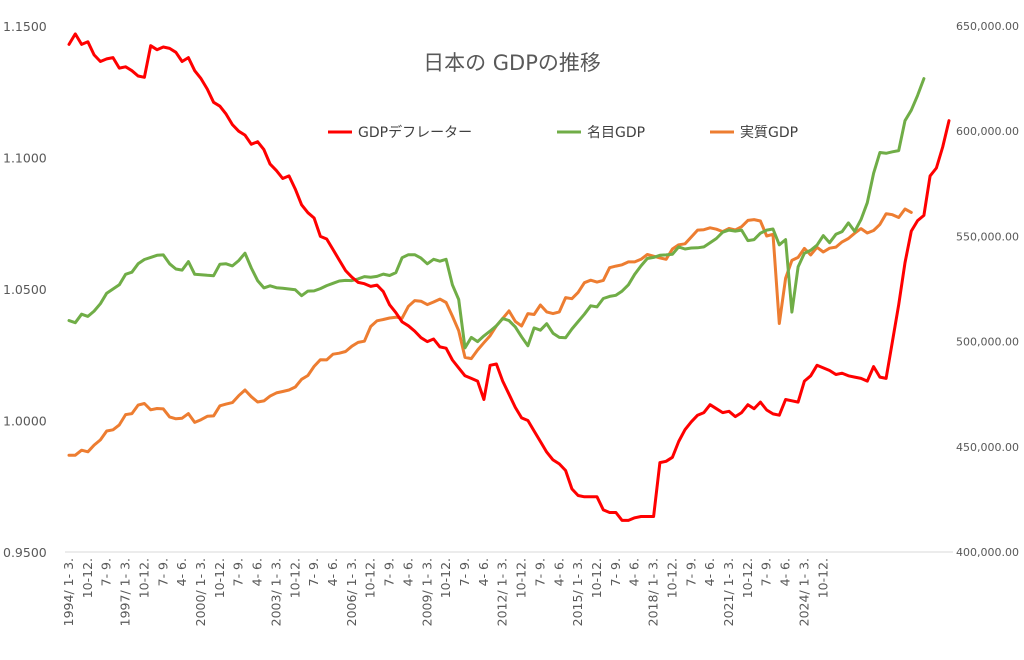  What do you see at coordinates (987, 26) in the screenshot?
I see `right-axis-tick-label: 650,000.00` at bounding box center [987, 26].